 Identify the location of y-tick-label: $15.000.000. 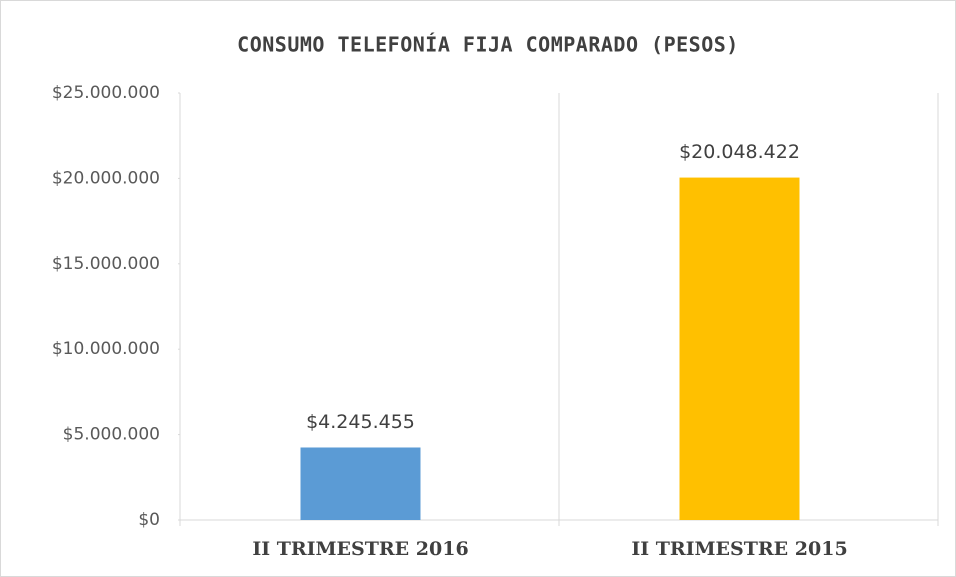
(106, 264).